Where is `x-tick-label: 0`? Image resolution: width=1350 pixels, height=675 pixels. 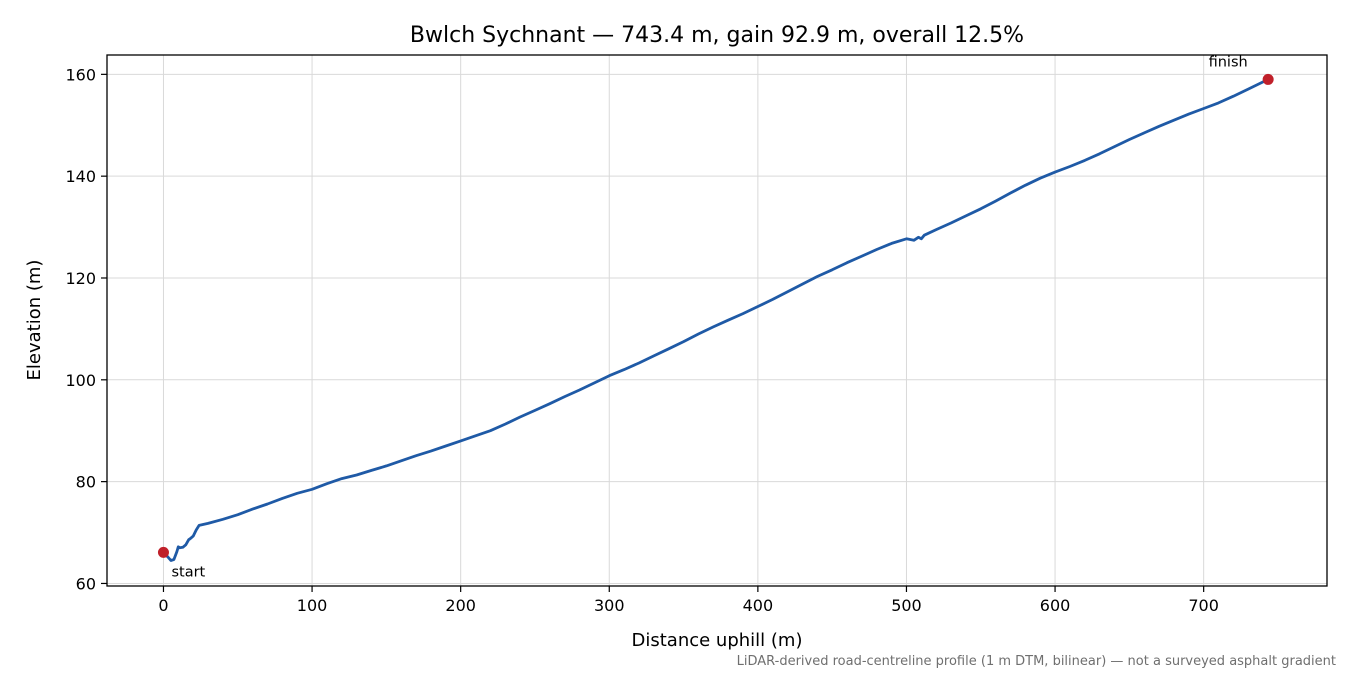
x-tick-label: 0 is located at coordinates (163, 605).